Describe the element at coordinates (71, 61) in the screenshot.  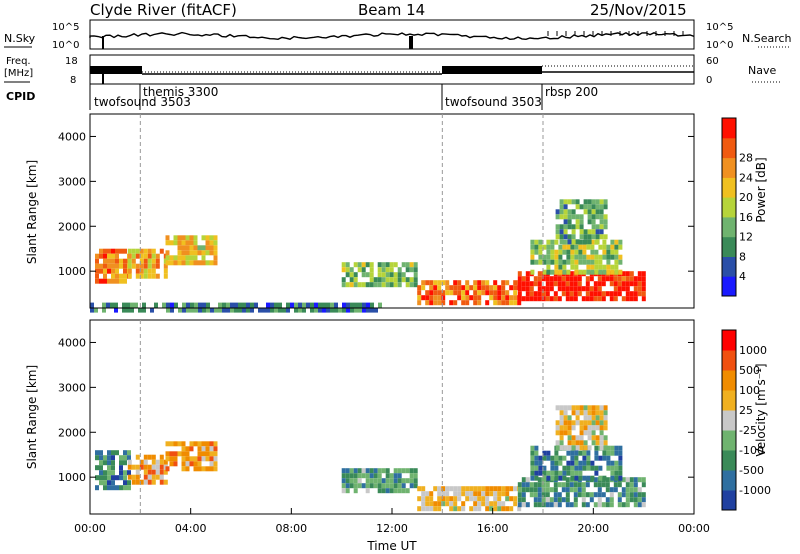
I see `freq-tick-top: 18` at that location.